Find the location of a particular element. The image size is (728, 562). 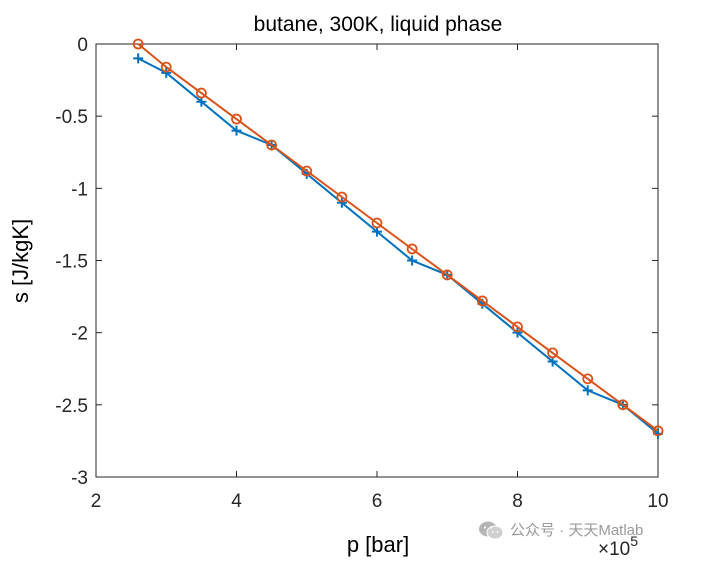

y-tick-label: -0.5 is located at coordinates (71, 117).